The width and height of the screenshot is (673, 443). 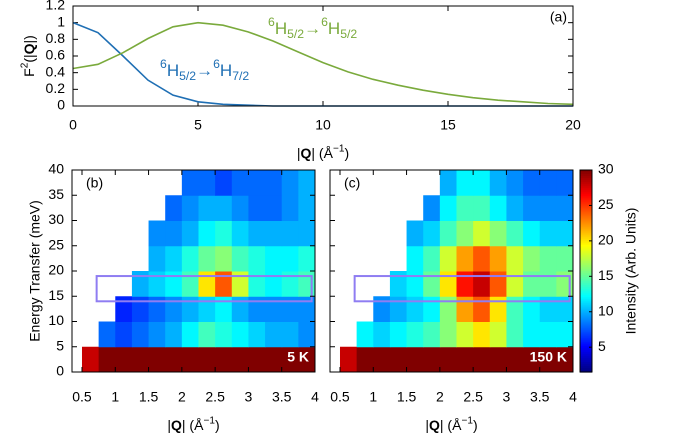 I want to click on colorbar-frame, so click(x=586, y=271).